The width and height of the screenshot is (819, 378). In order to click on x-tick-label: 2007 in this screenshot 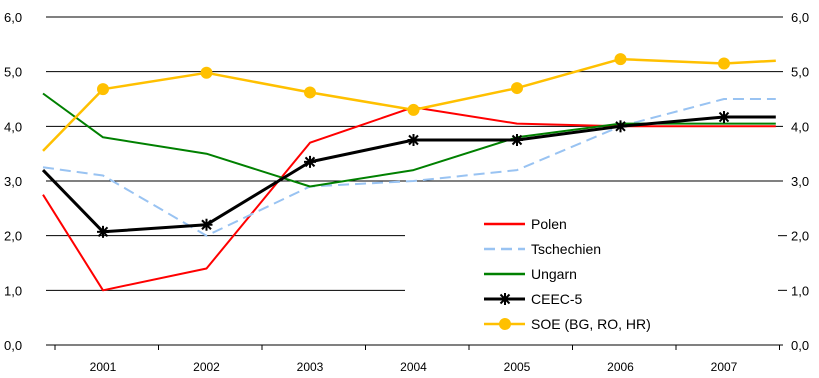, I will do `click(724, 367)`.